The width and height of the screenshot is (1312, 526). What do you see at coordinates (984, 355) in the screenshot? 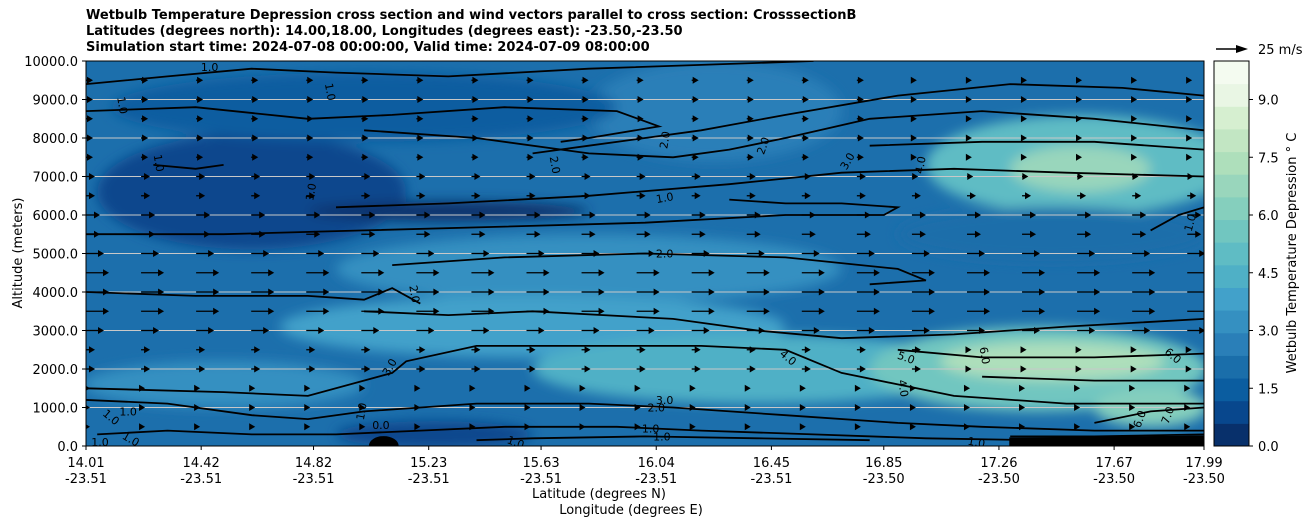
I see `contour-label: 6.0` at bounding box center [984, 355].